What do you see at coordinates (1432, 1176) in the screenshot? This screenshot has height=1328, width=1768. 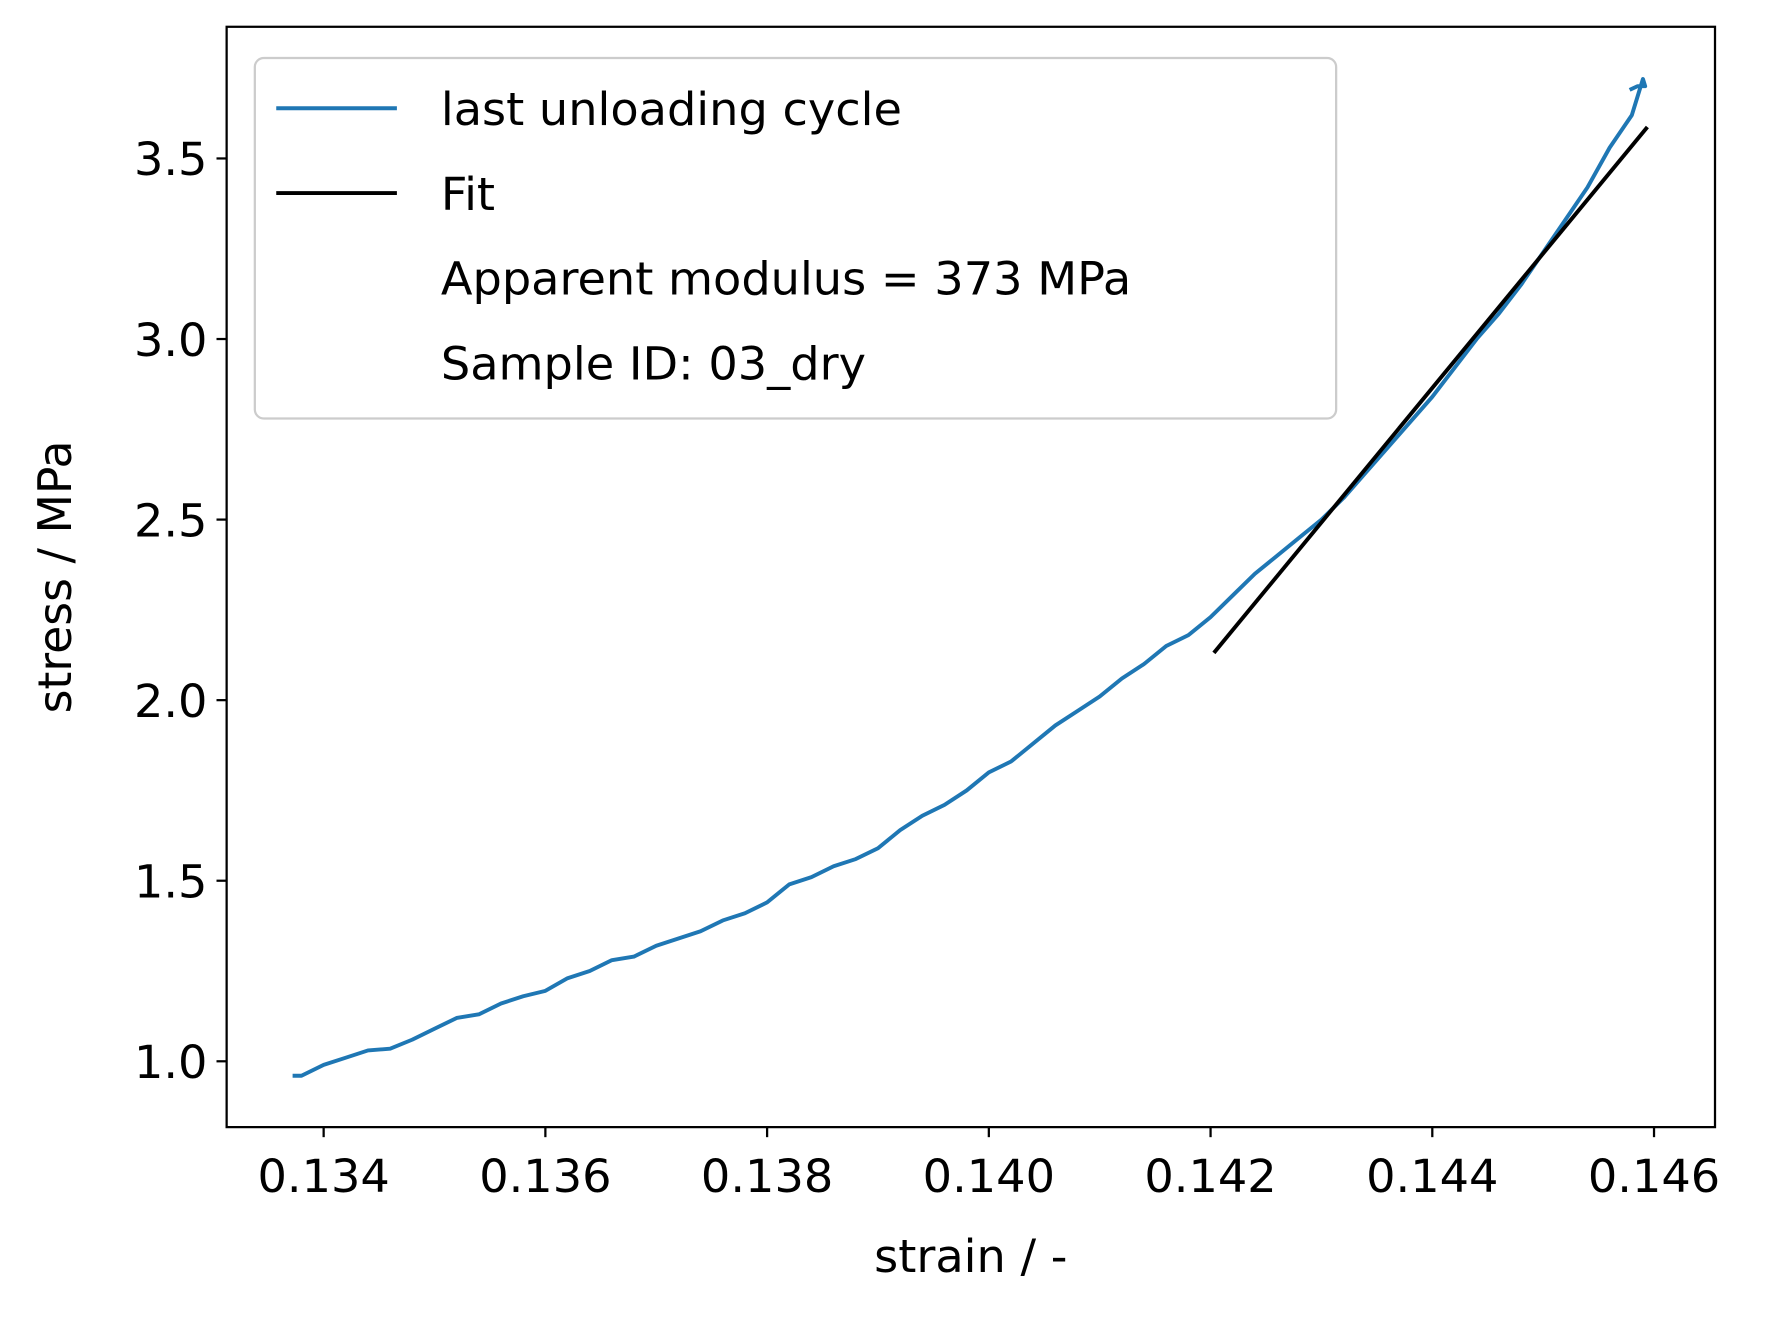 I see `x-tick-label: 0.144` at bounding box center [1432, 1176].